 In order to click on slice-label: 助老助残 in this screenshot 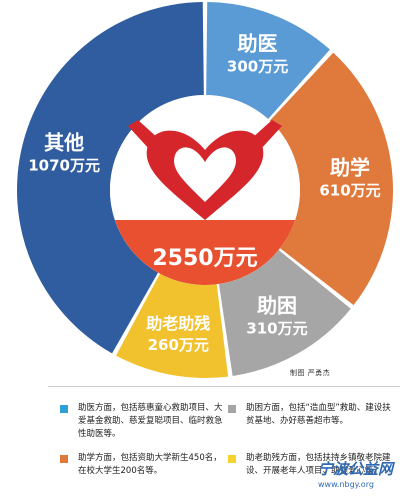, I will do `click(178, 323)`.